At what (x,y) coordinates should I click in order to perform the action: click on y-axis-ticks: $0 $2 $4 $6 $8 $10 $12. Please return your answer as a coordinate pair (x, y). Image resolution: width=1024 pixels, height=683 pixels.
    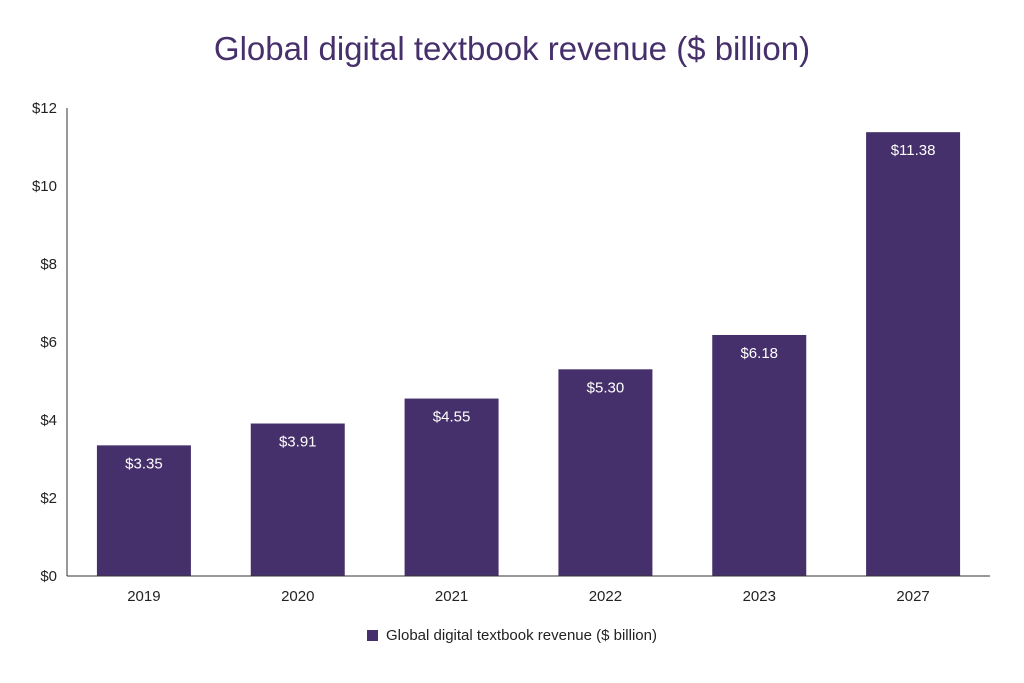
    Looking at the image, I should click on (44, 342).